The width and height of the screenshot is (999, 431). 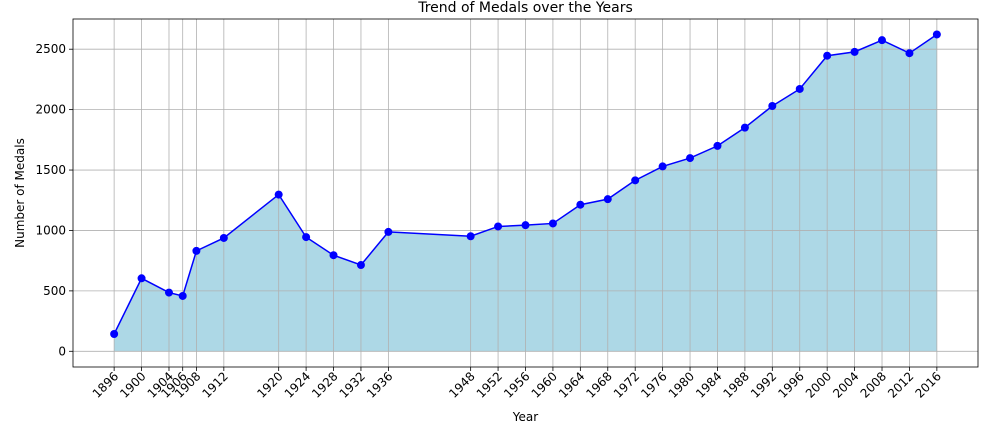 What do you see at coordinates (544, 384) in the screenshot?
I see `x-tick-label: 1960` at bounding box center [544, 384].